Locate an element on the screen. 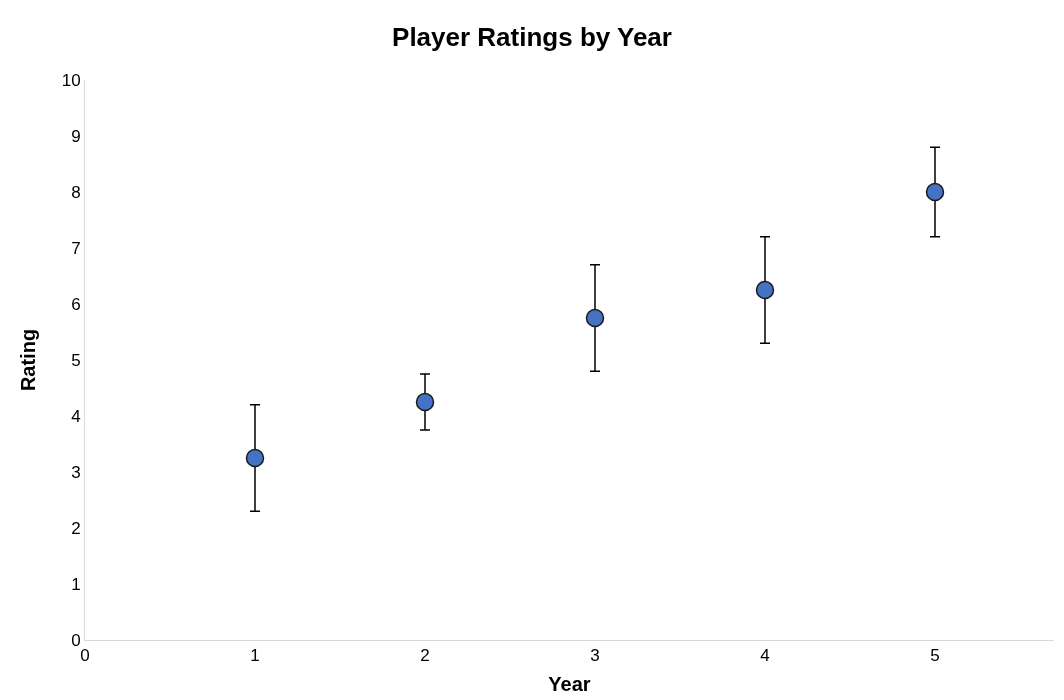 The image size is (1064, 700). x-tick-label: 3 is located at coordinates (595, 656).